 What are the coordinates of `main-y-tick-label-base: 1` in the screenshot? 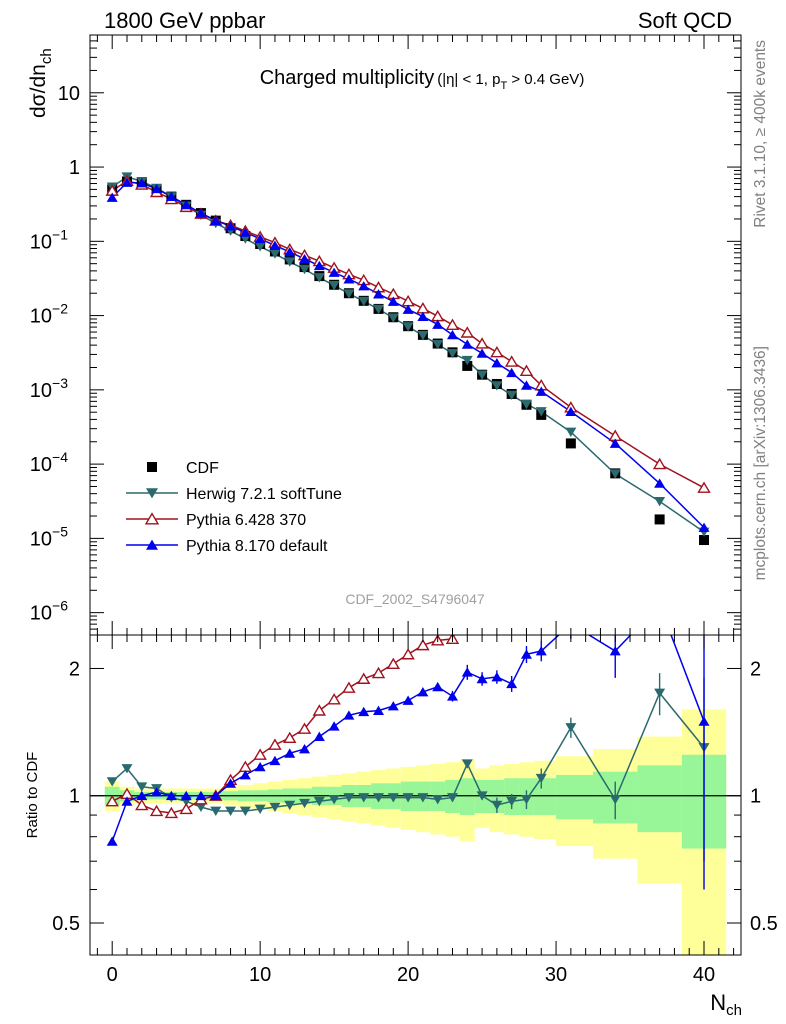 It's located at (74, 168).